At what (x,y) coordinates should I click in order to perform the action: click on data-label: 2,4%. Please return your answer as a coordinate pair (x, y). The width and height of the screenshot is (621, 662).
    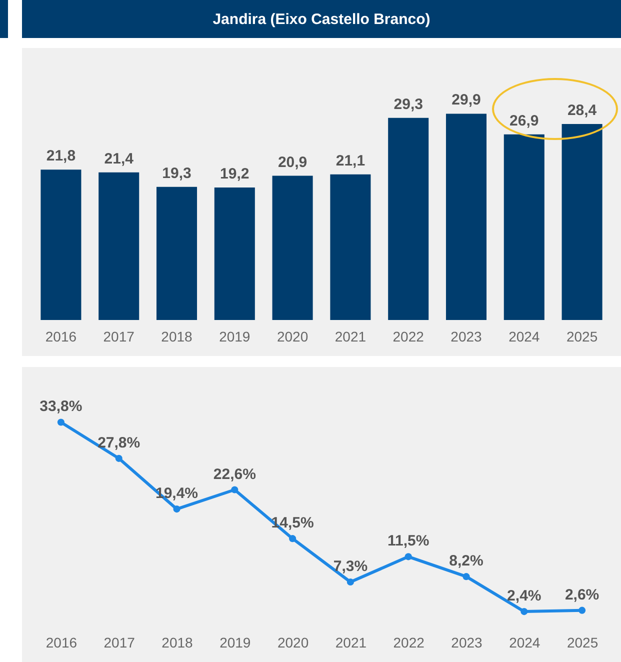
    Looking at the image, I should click on (524, 596).